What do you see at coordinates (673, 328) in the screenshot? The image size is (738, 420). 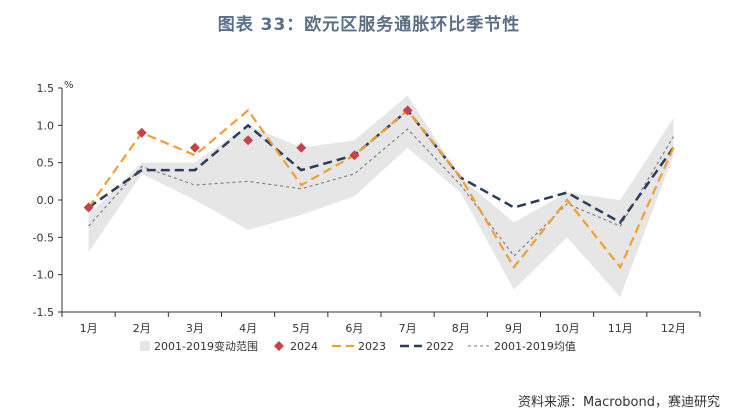 I see `x-tick-label: 12月` at bounding box center [673, 328].